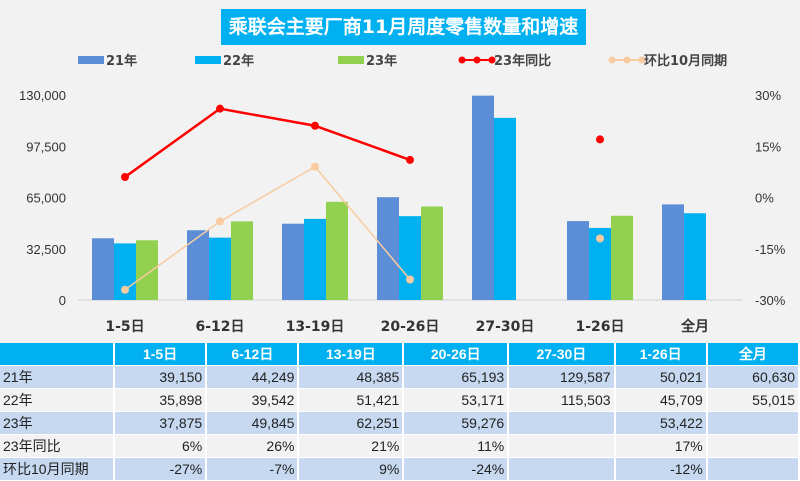 The image size is (800, 481). I want to click on line-23年同比, so click(267, 143).